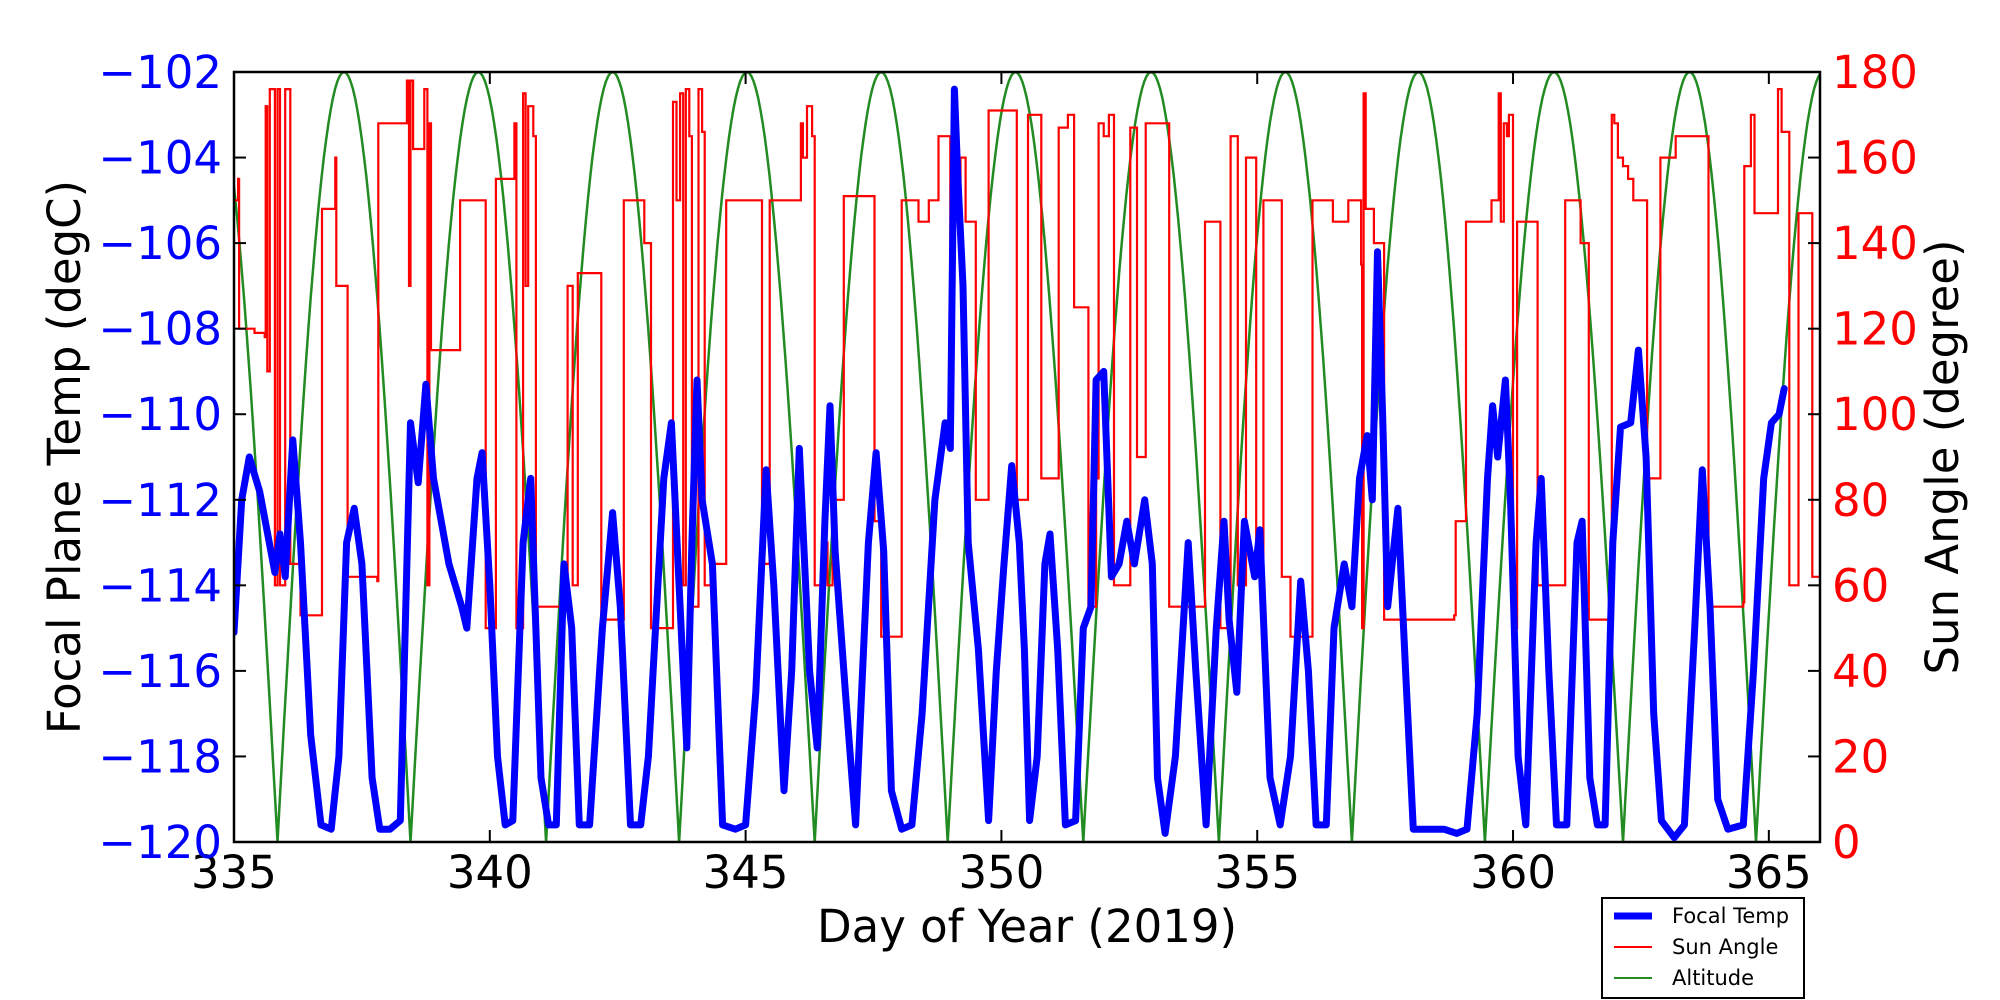 The width and height of the screenshot is (2000, 1000). Describe the element at coordinates (1846, 842) in the screenshot. I see `y-right-tick-label: 0` at that location.